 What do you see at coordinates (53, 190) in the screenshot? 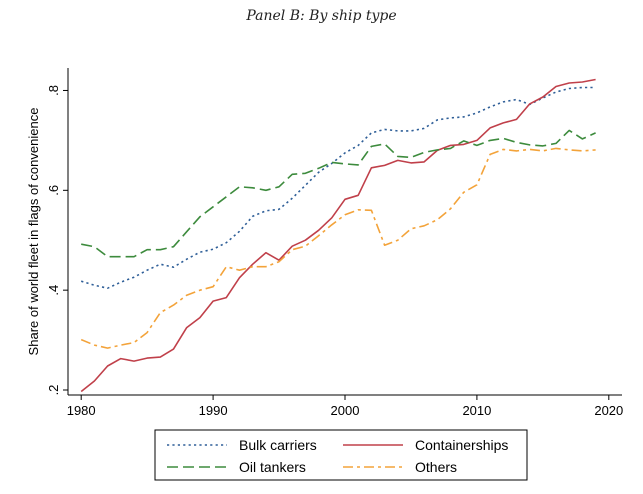
I see `y-tick-label: .6` at bounding box center [53, 190].